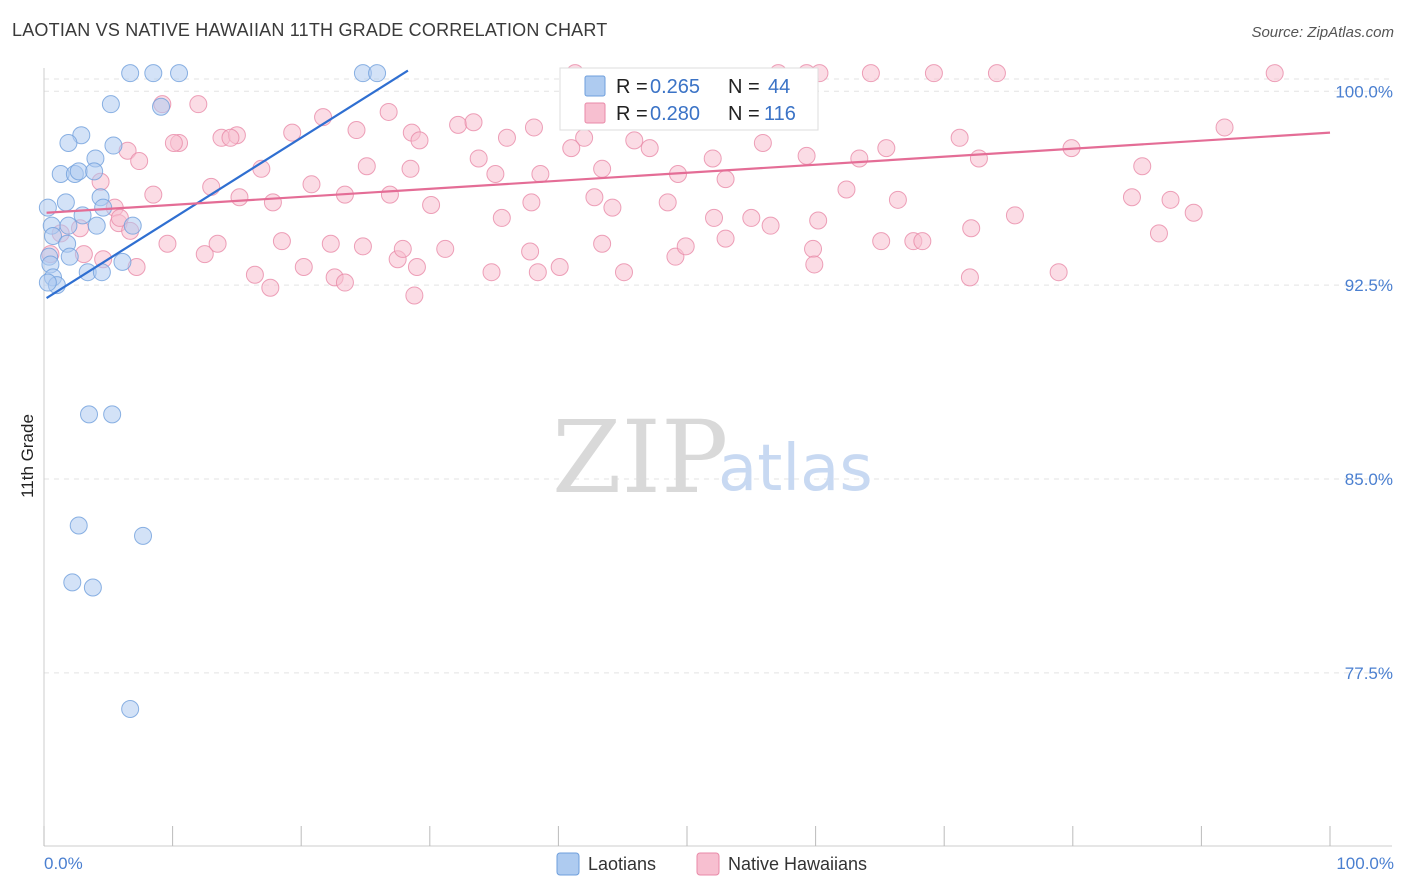 Image resolution: width=1406 pixels, height=892 pixels. I want to click on x-tick-label-max: 100.0%, so click(1365, 863).